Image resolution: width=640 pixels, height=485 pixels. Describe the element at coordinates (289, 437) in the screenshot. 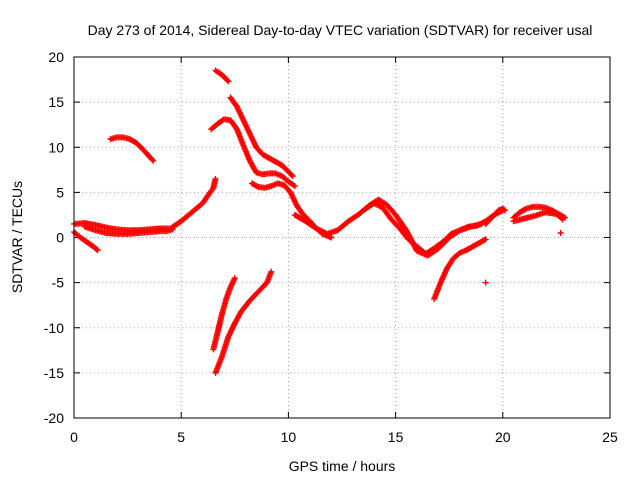

I see `x-tick-label: 10` at that location.